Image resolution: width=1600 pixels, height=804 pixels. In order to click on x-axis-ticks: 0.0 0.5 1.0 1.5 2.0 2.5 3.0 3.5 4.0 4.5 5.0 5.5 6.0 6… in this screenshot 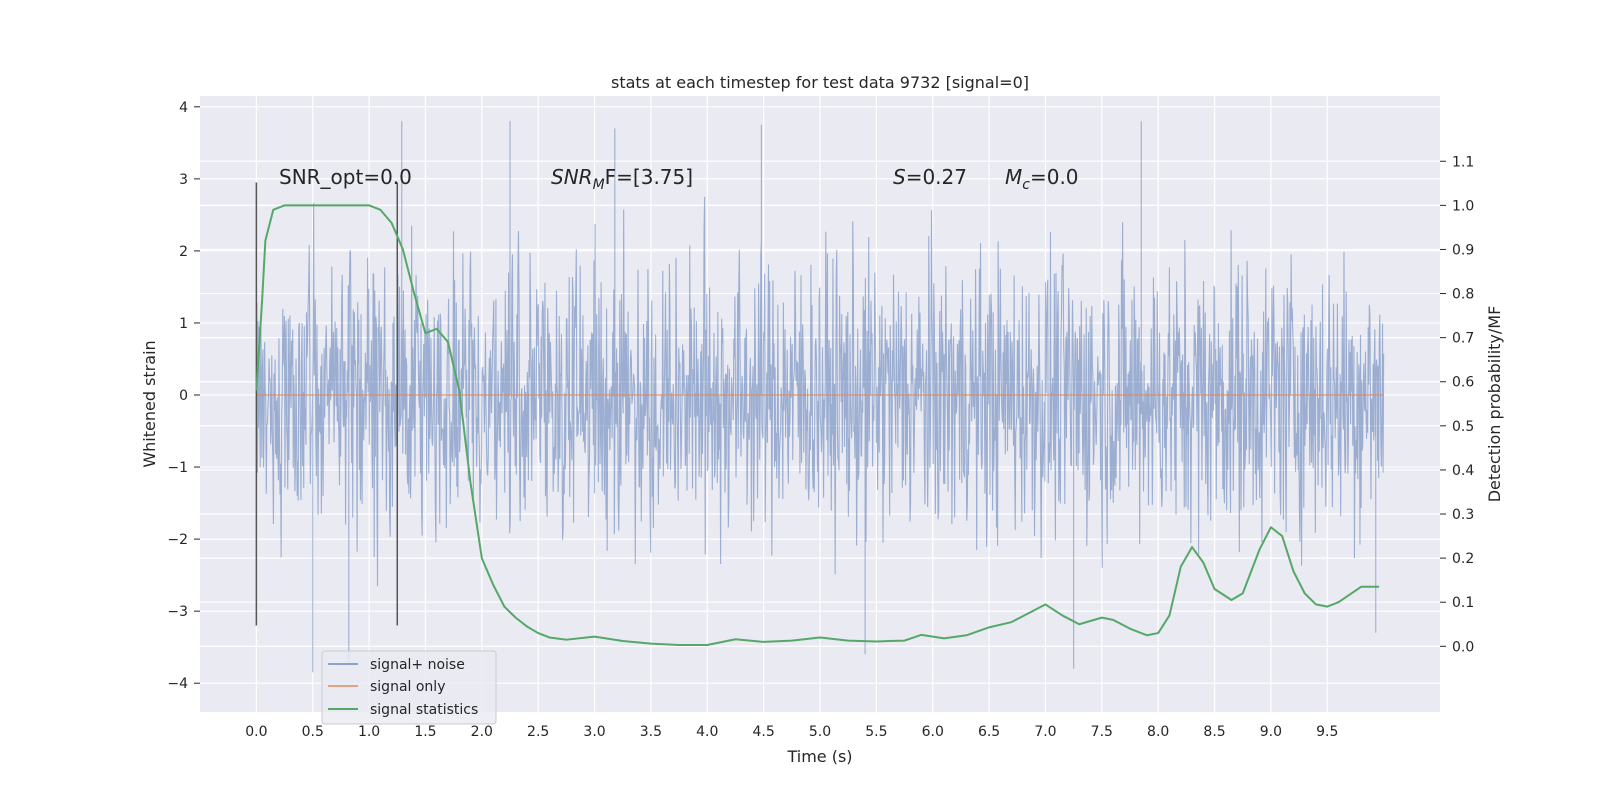, I will do `click(791, 732)`.